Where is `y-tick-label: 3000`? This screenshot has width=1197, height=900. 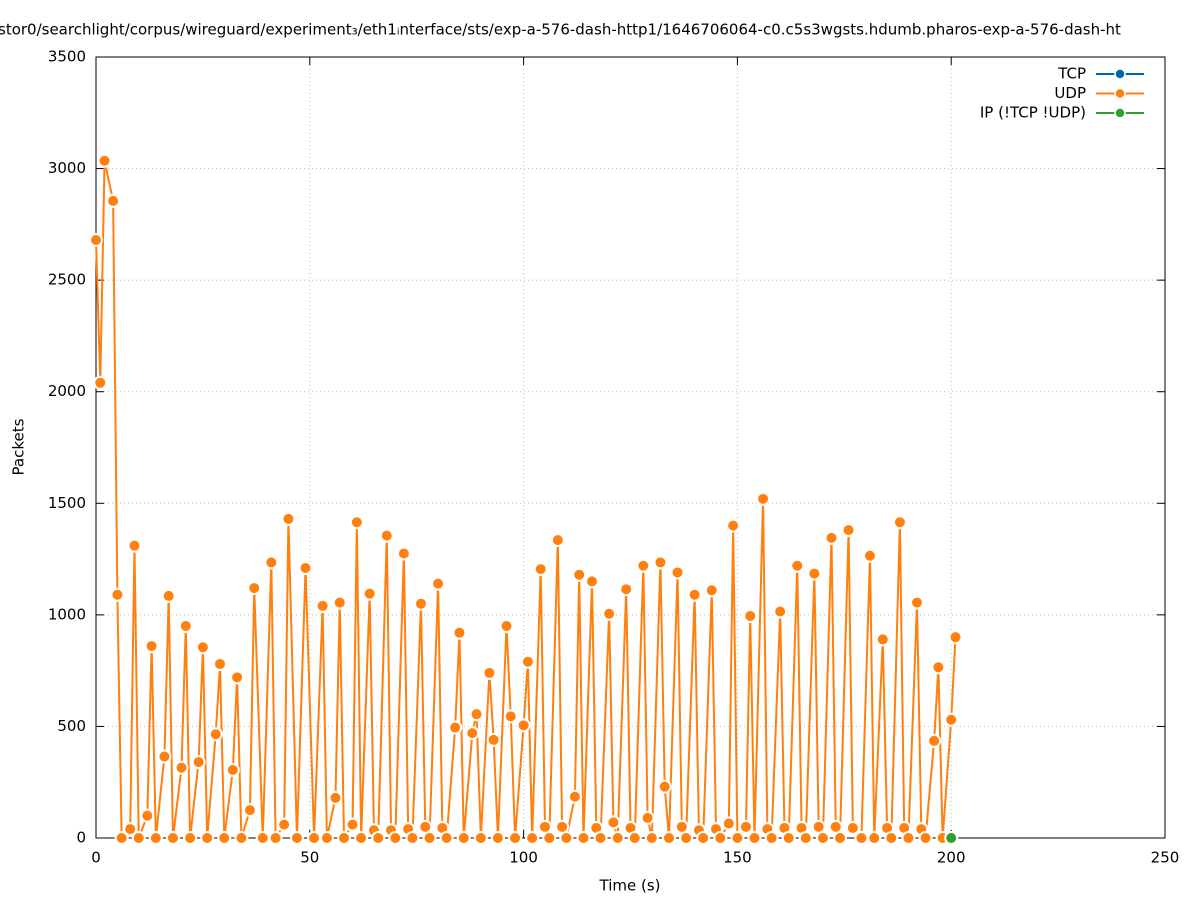 y-tick-label: 3000 is located at coordinates (67, 168).